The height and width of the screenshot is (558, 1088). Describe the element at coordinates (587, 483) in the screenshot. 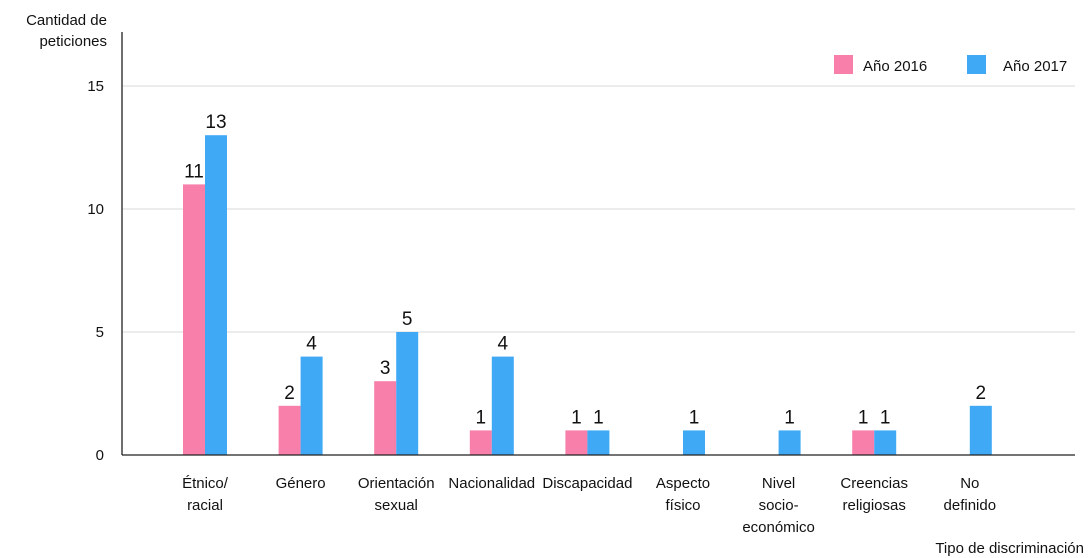

I see `x-tick-label: Discapacidad` at that location.